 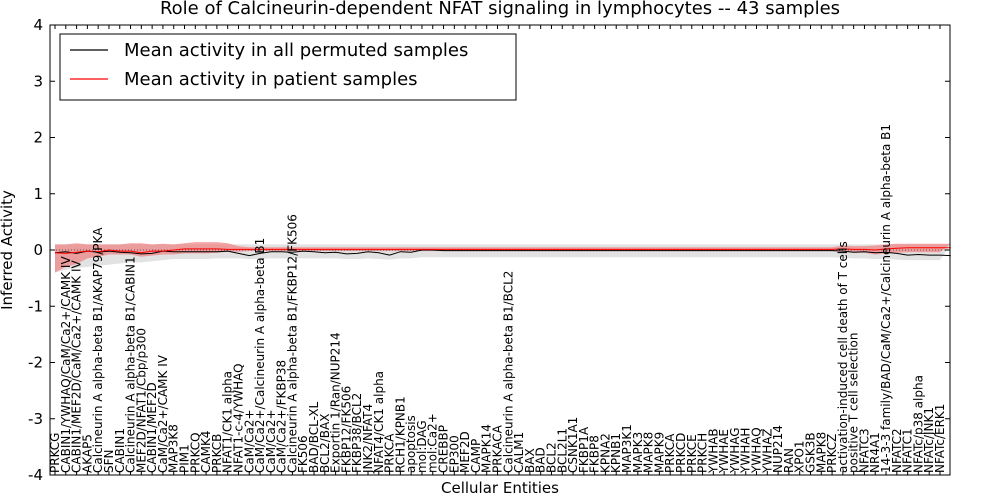 What do you see at coordinates (292, 343) in the screenshot?
I see `category-label: Calcineurin A alpha-beta B1/FKBP12/FK506` at bounding box center [292, 343].